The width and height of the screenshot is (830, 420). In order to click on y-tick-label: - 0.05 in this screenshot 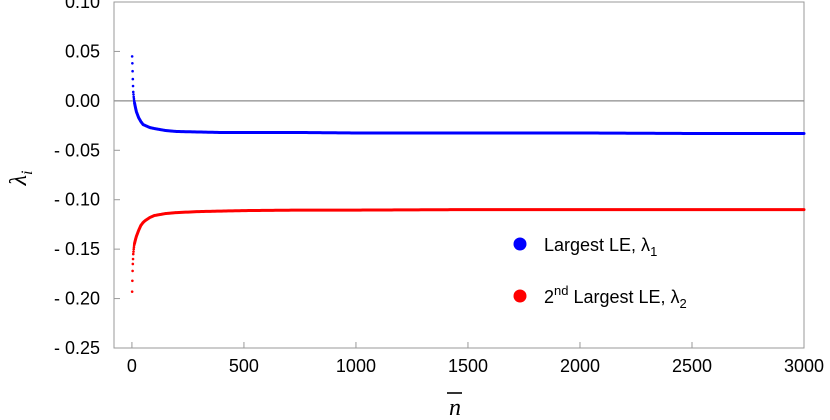, I will do `click(77, 150)`.